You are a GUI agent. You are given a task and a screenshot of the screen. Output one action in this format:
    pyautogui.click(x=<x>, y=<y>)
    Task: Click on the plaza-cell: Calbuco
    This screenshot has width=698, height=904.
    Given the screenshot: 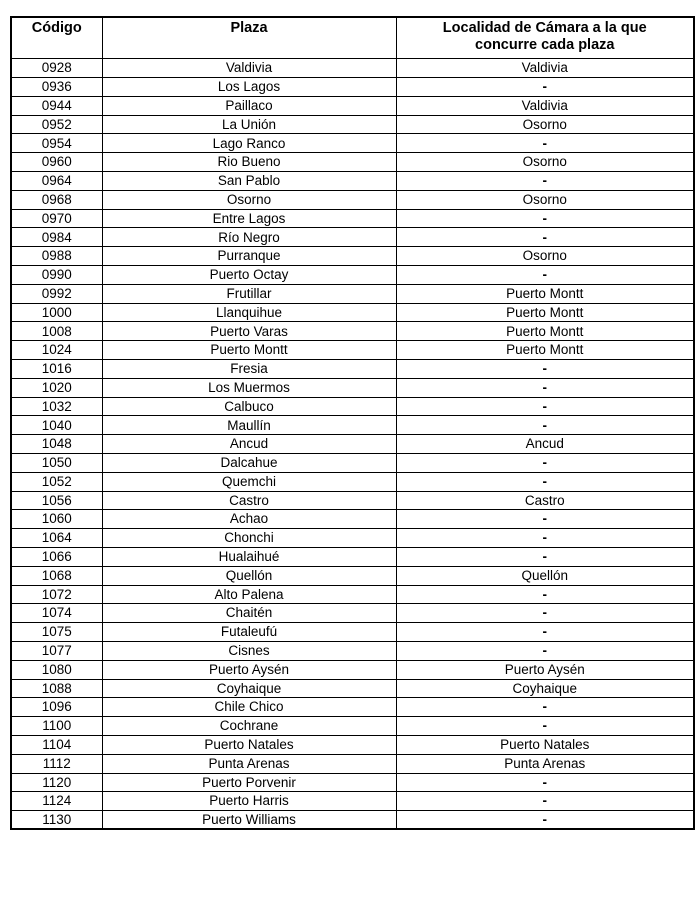 What is the action you would take?
    pyautogui.click(x=249, y=406)
    